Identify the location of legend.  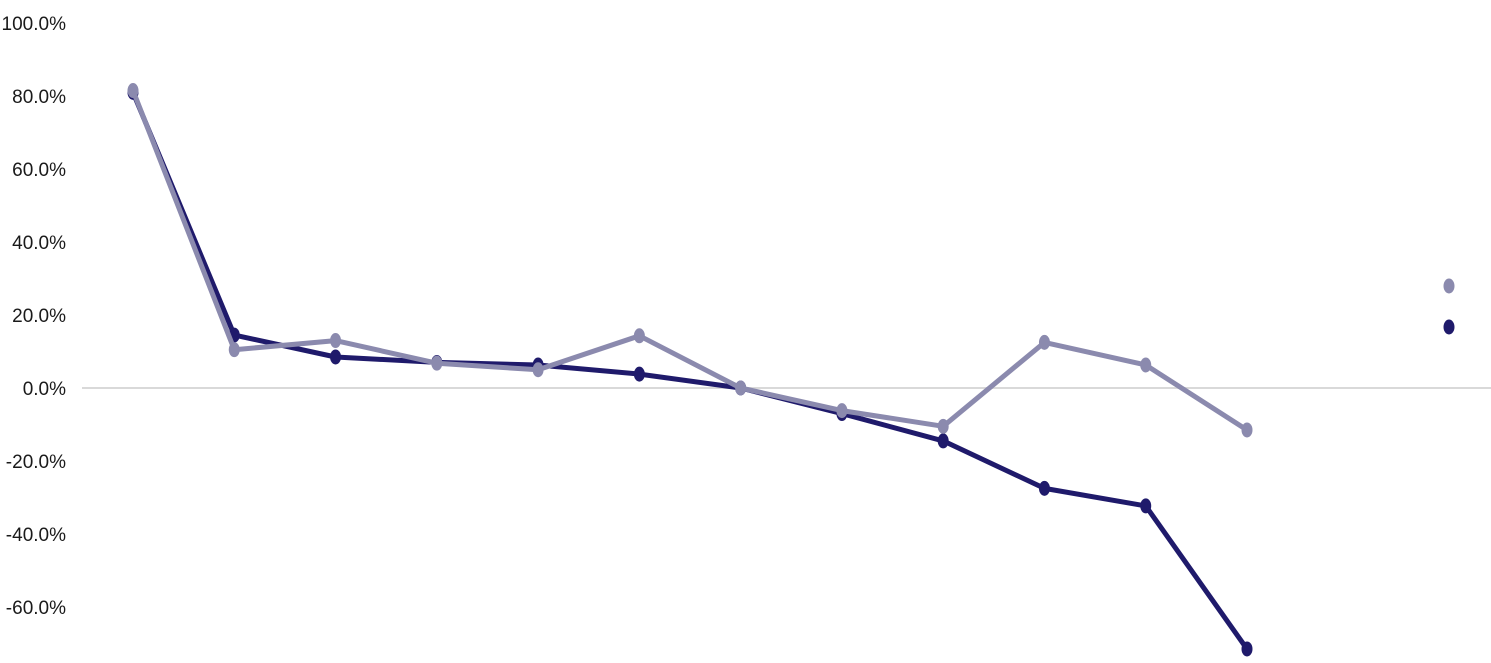
(1449, 306).